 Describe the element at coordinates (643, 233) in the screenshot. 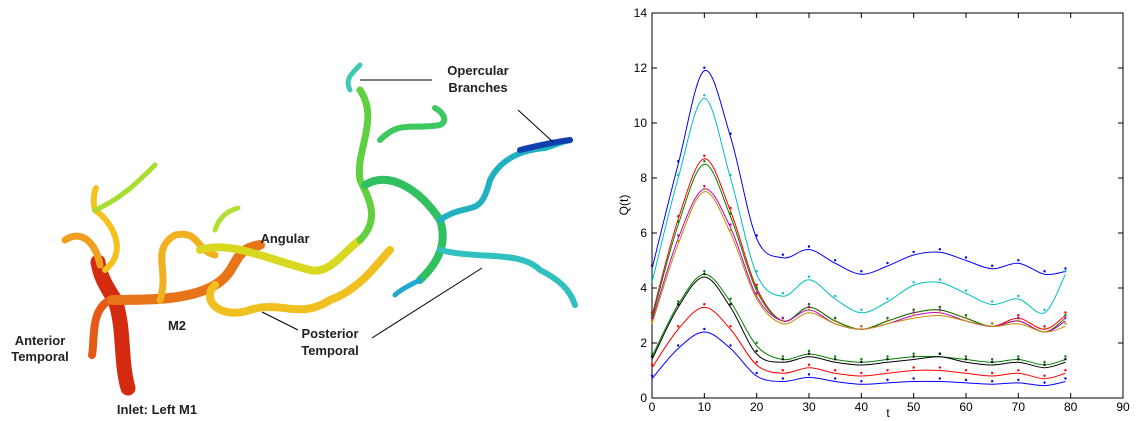

I see `y-tick-label: 6` at that location.